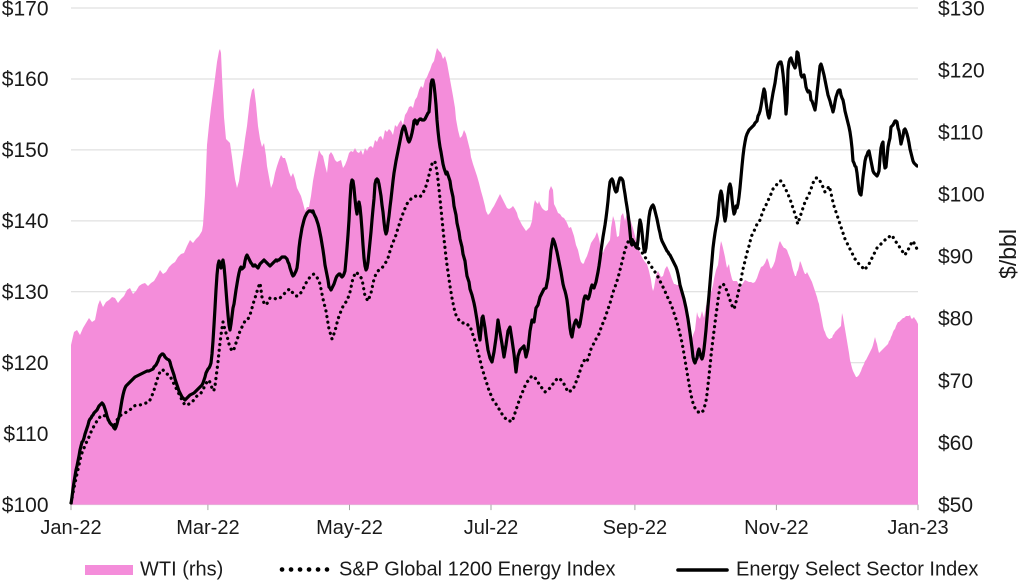  I want to click on svg-text: Jan-22, so click(70, 528).